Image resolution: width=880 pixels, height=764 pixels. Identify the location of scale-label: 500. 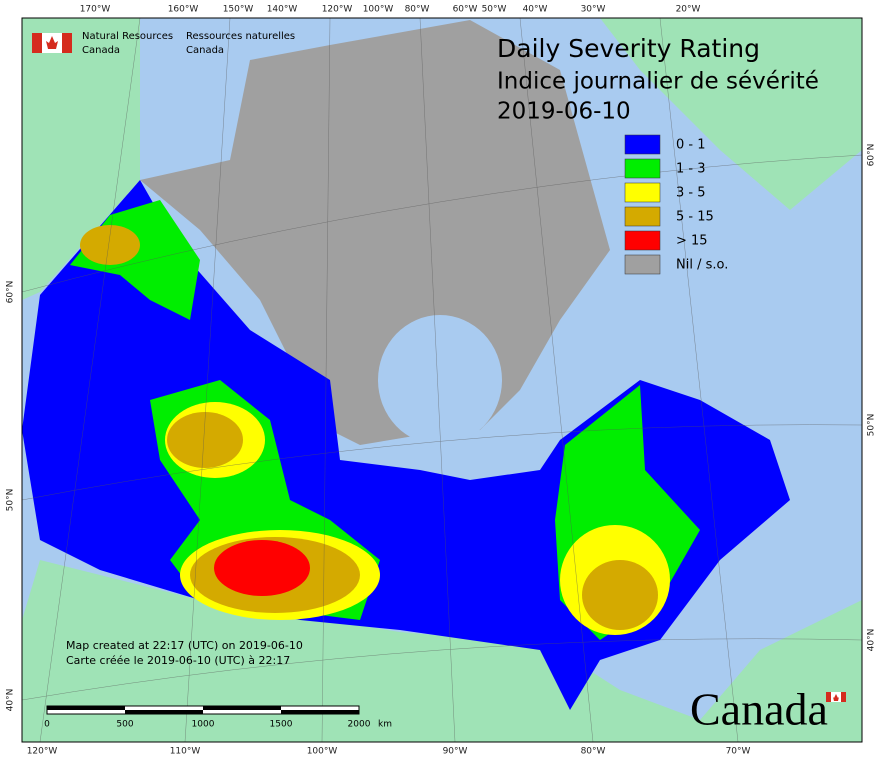
(124, 725).